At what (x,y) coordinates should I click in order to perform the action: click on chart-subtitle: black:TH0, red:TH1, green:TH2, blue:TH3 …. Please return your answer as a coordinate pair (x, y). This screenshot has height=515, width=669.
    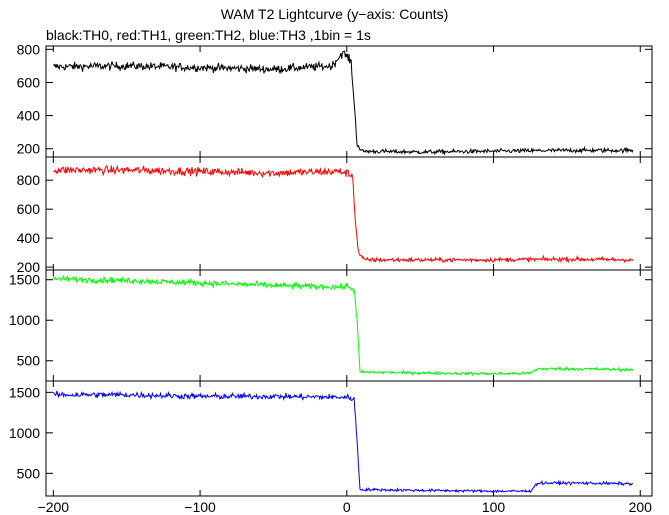
    Looking at the image, I should click on (208, 35).